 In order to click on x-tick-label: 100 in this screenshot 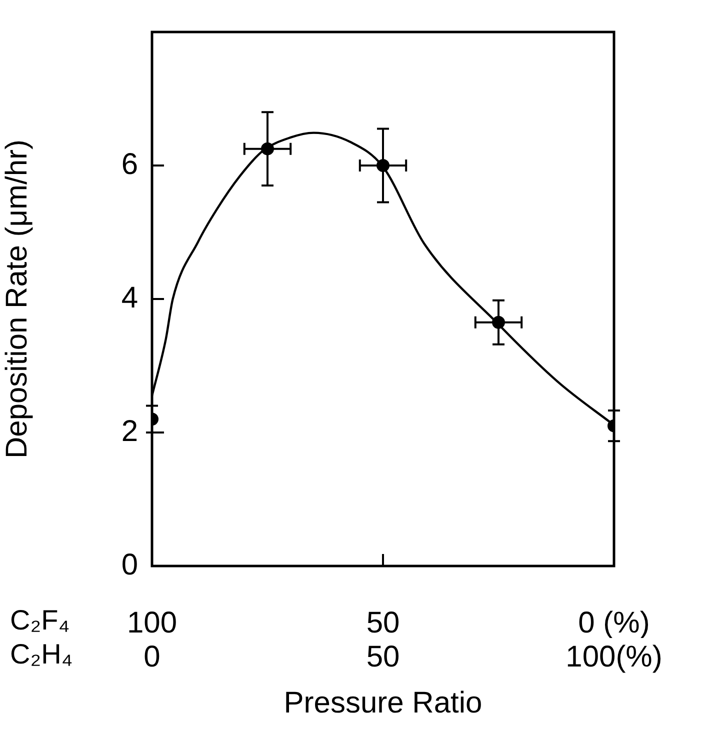, I will do `click(152, 623)`.